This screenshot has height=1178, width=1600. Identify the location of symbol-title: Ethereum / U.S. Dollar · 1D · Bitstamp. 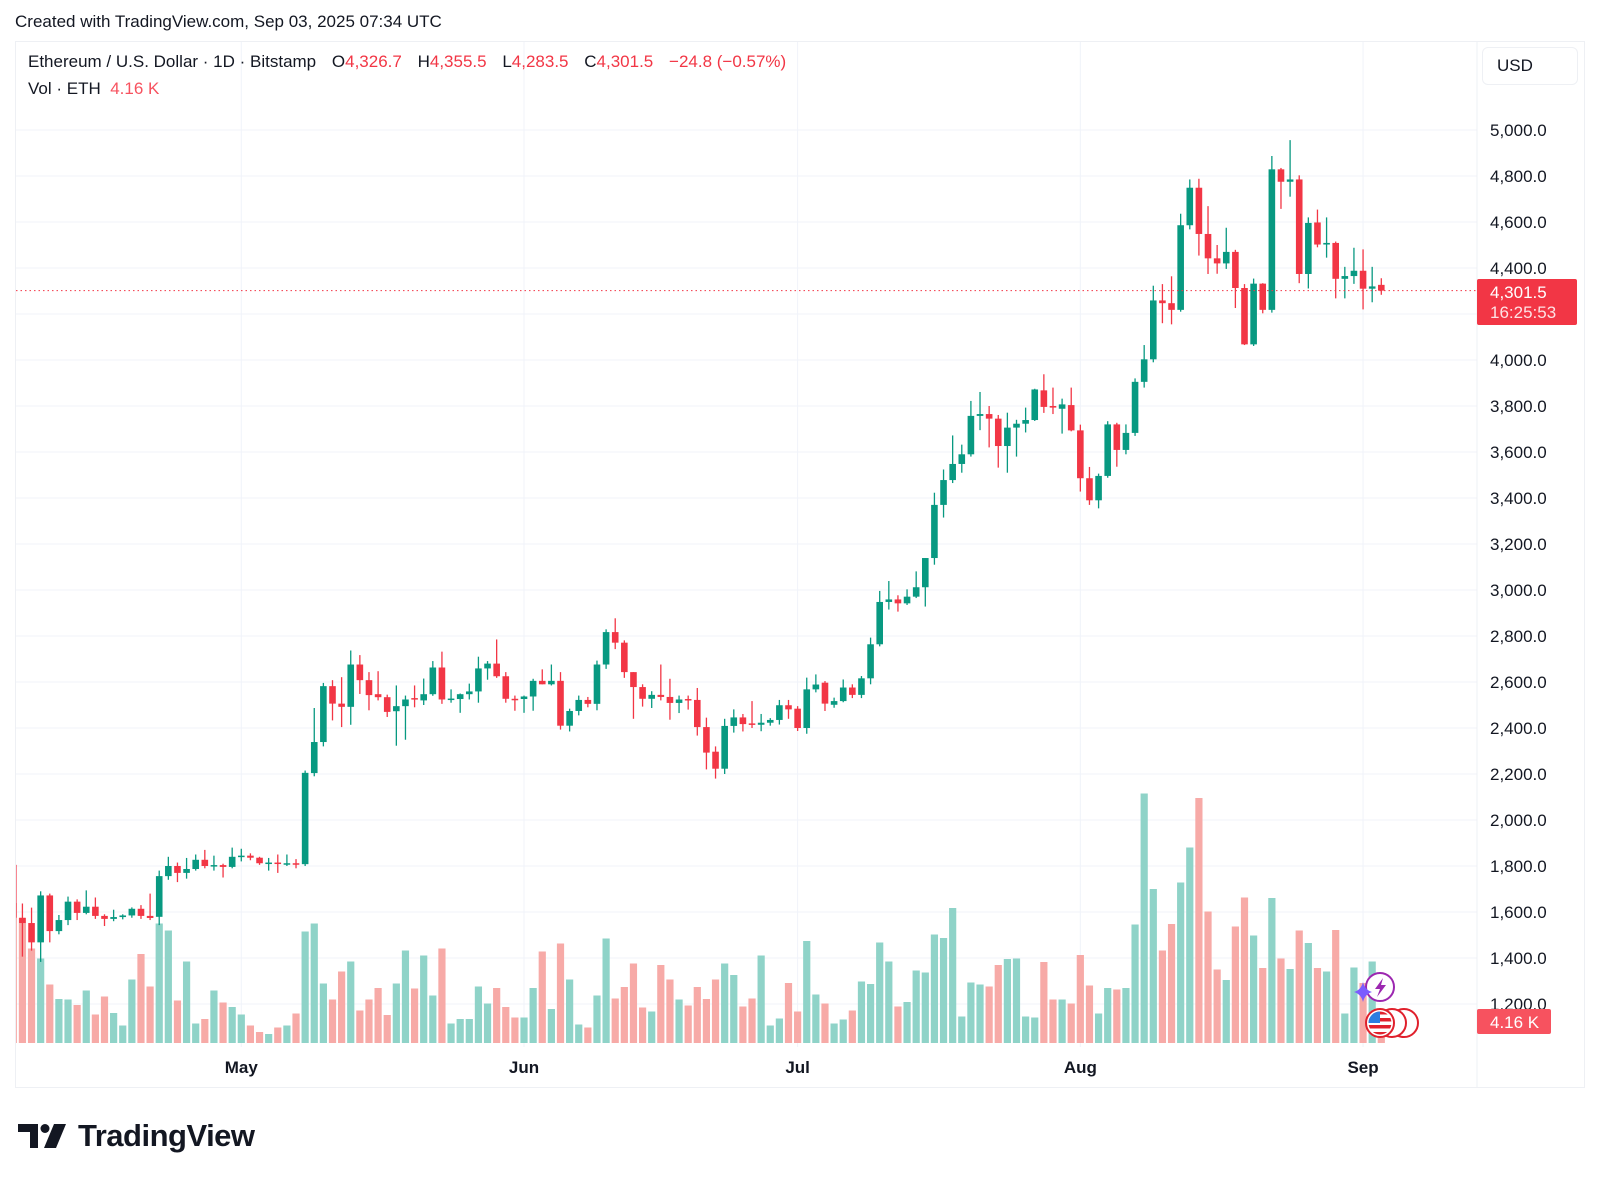
(172, 61).